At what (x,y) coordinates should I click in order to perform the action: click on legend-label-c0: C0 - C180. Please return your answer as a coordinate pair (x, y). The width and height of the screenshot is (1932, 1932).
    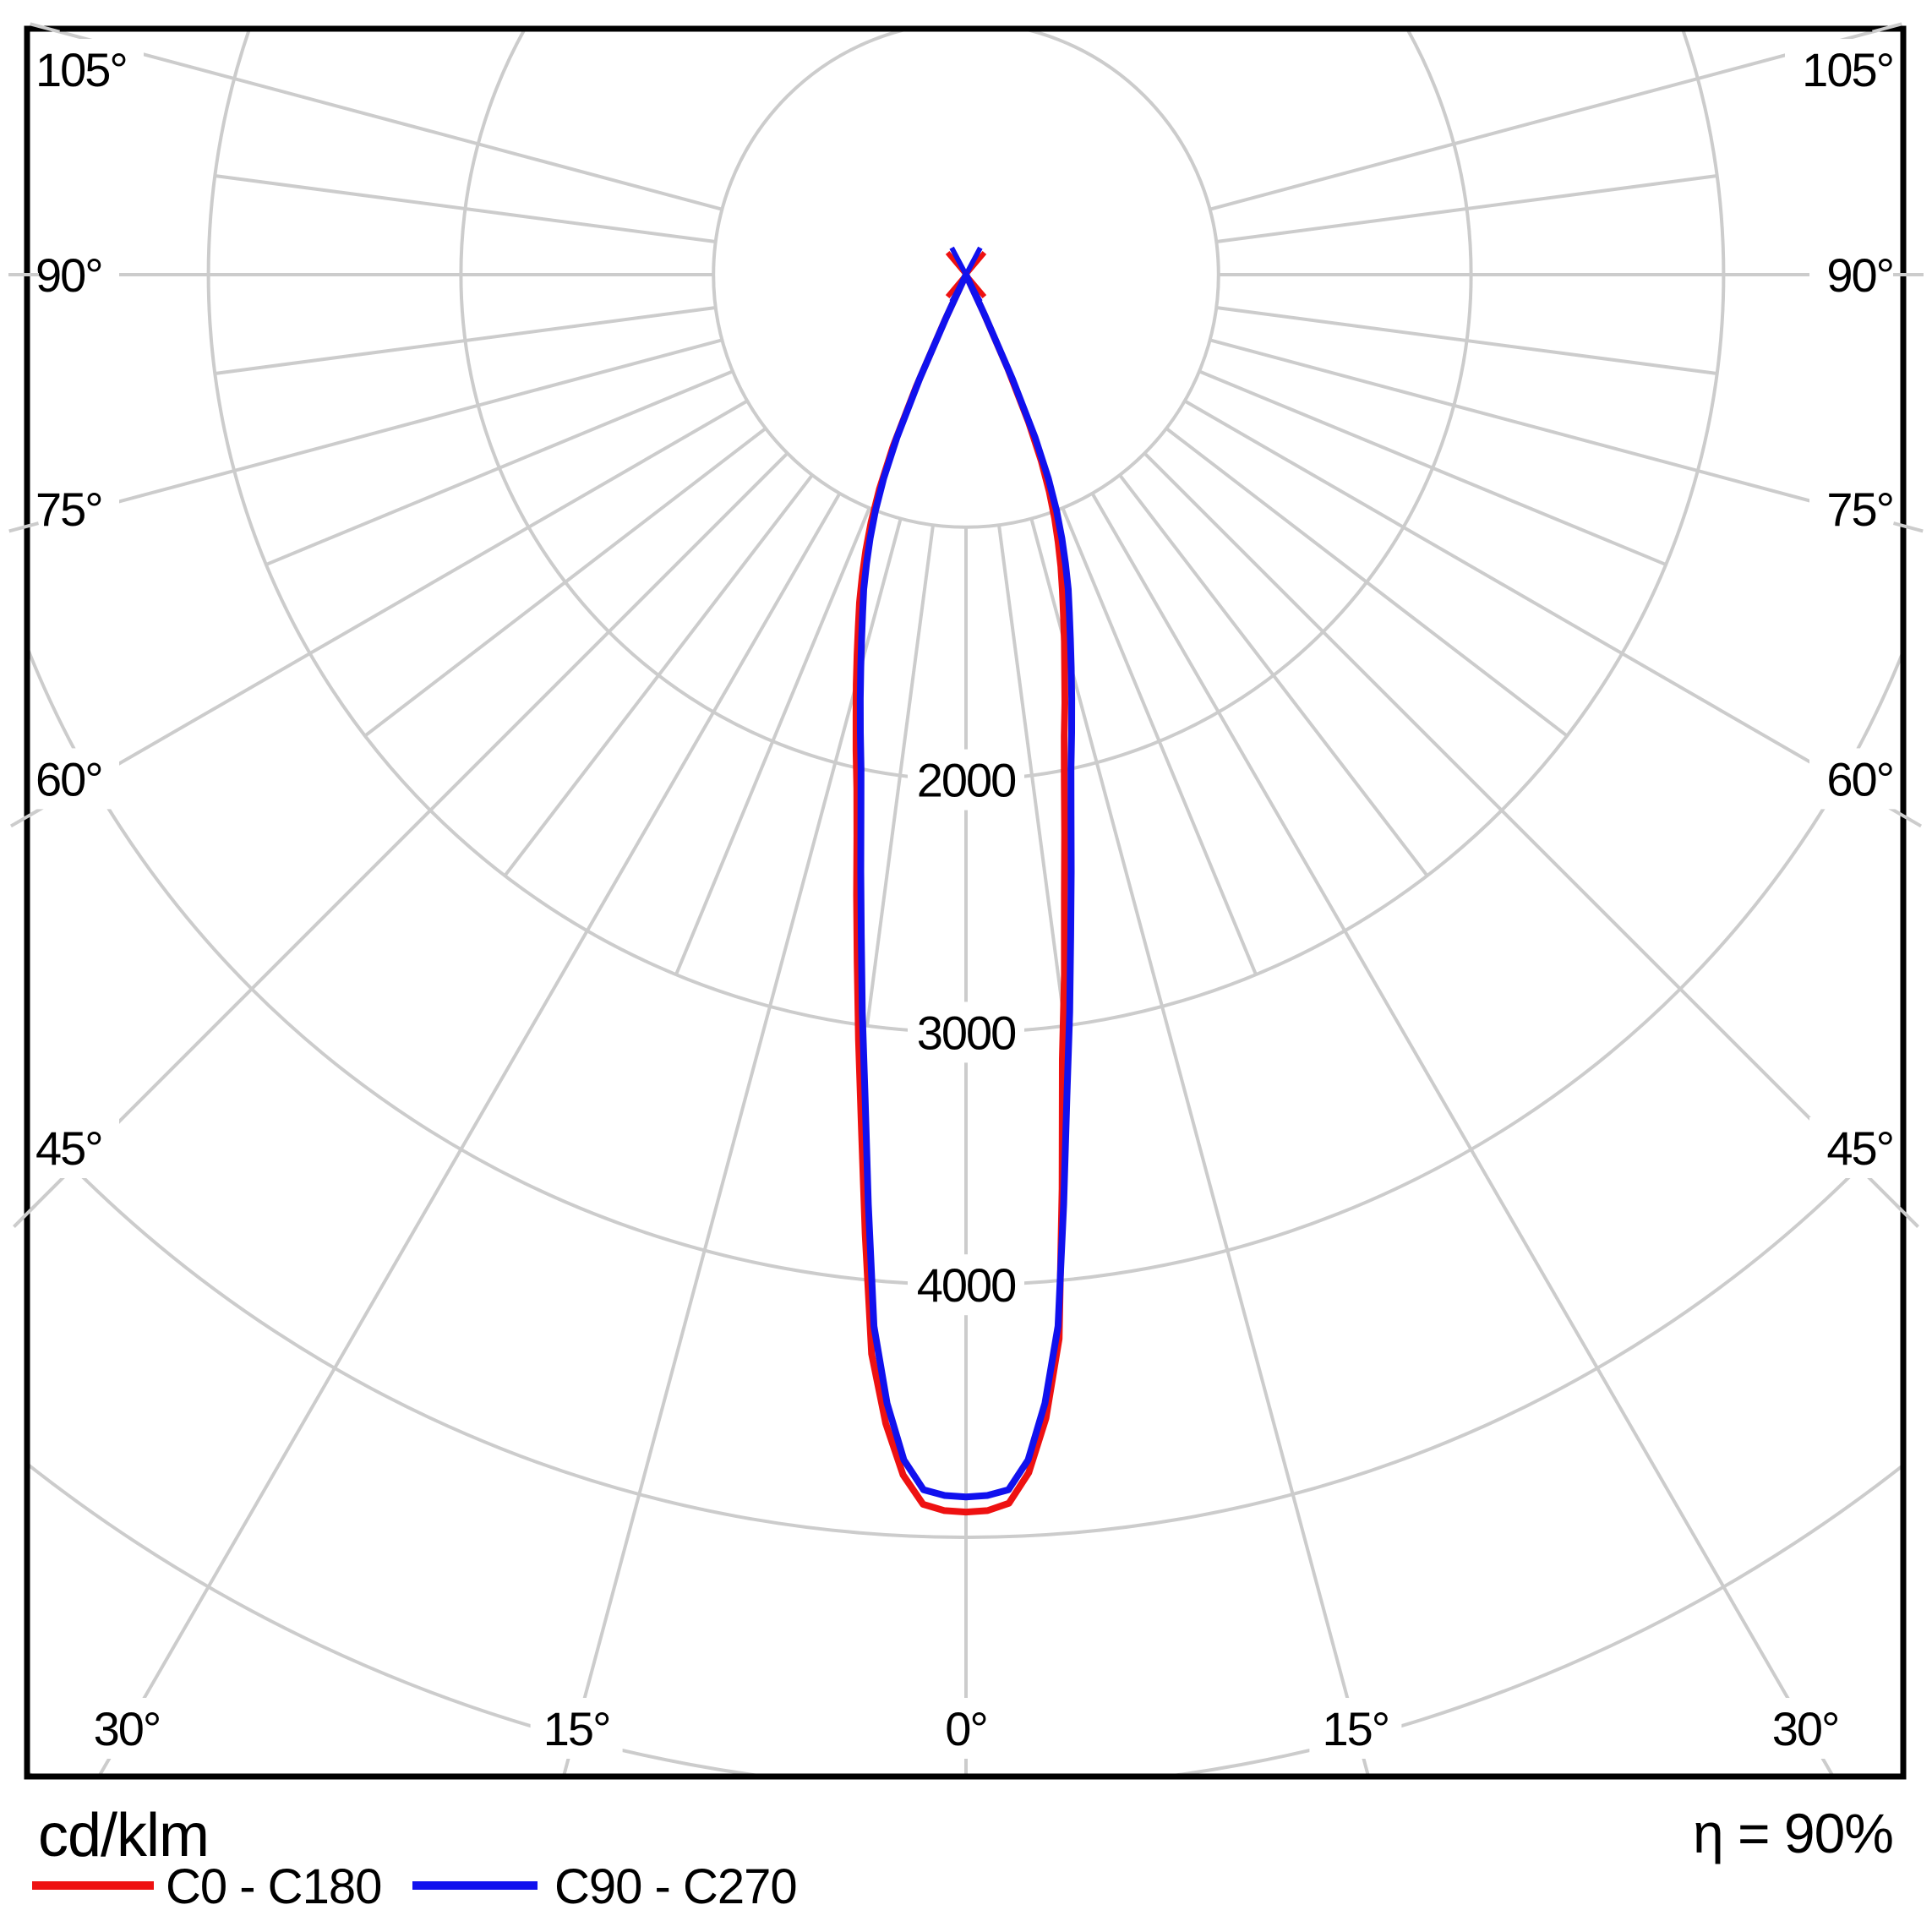
    Looking at the image, I should click on (273, 1887).